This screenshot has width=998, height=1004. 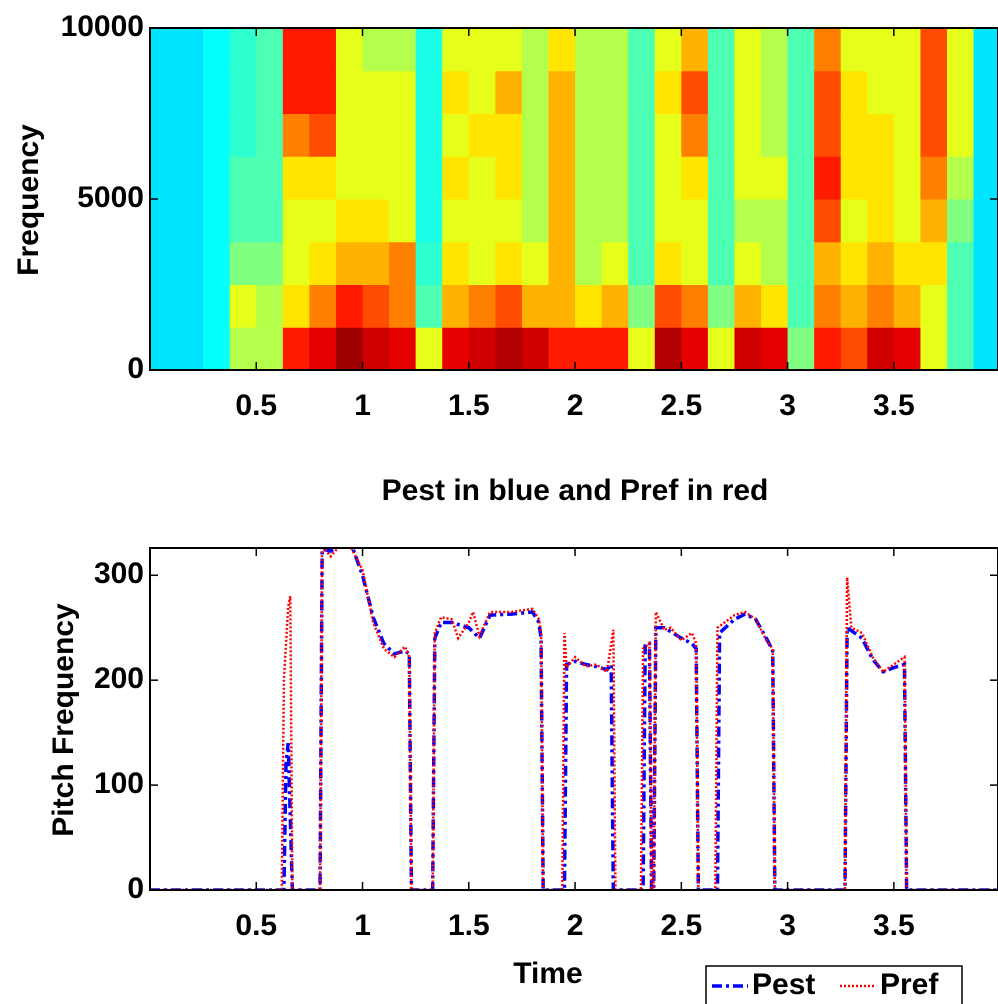 What do you see at coordinates (469, 925) in the screenshot?
I see `x-tick-label: 1.5` at bounding box center [469, 925].